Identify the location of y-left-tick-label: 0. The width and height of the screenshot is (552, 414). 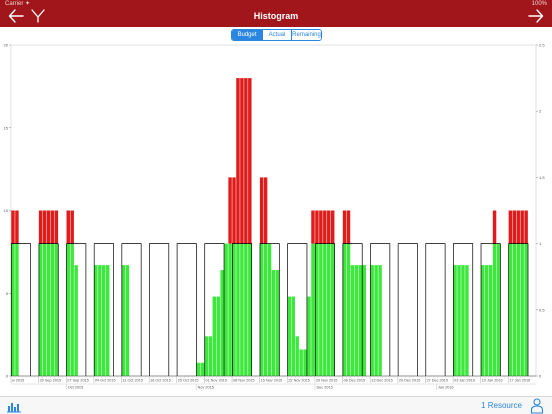
(7, 376).